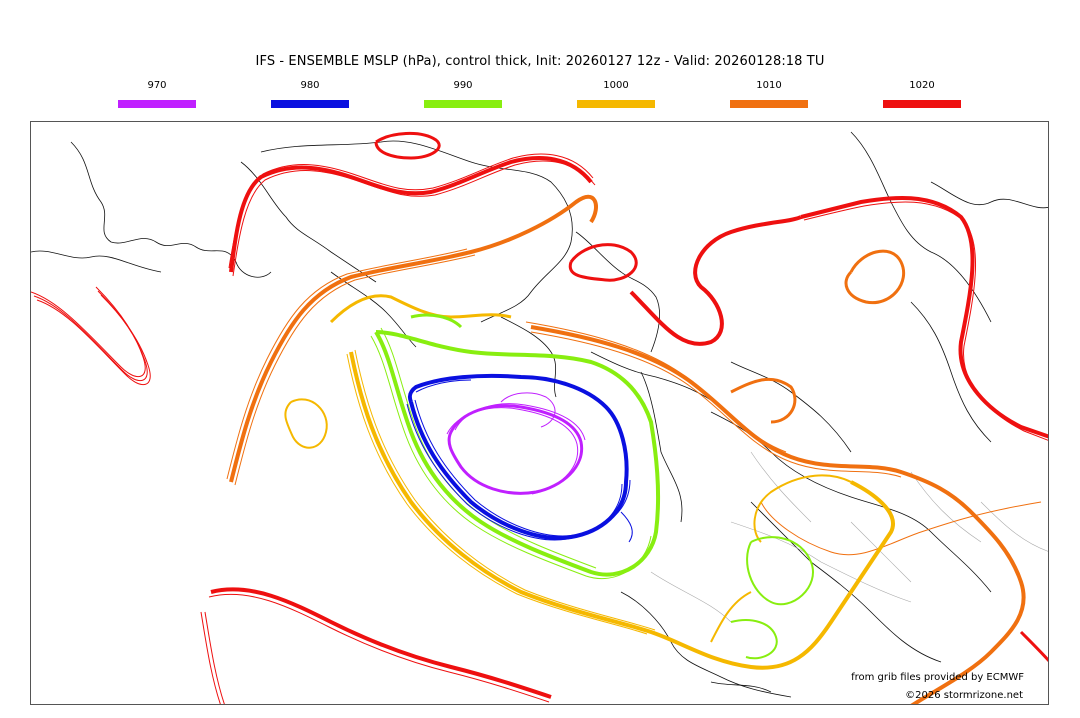 The width and height of the screenshot is (1080, 718). Describe the element at coordinates (937, 677) in the screenshot. I see `data-source-credit: from grib files provided by ECMWF` at that location.